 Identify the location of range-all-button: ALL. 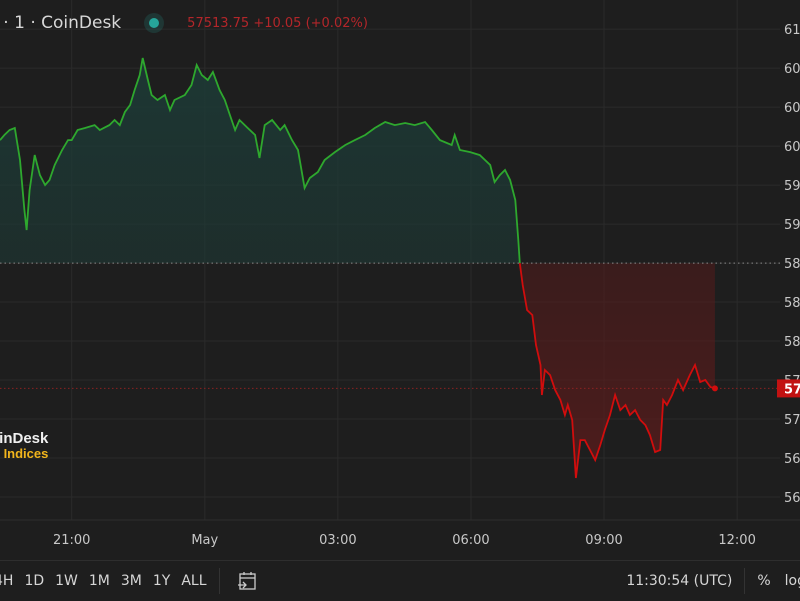
(194, 581).